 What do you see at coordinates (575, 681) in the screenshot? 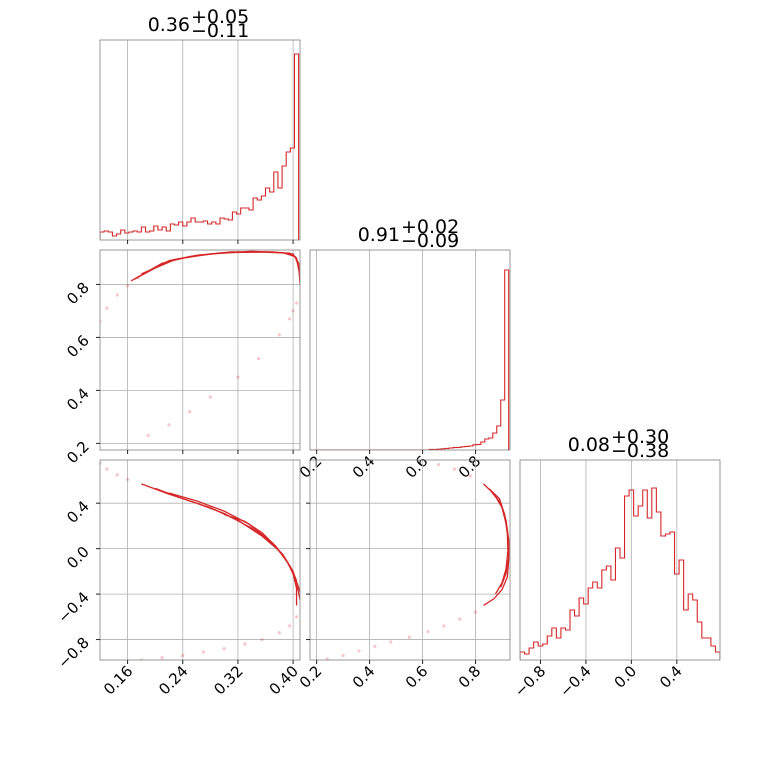
I see `x-tick-label-p22-1: −0.4` at bounding box center [575, 681].